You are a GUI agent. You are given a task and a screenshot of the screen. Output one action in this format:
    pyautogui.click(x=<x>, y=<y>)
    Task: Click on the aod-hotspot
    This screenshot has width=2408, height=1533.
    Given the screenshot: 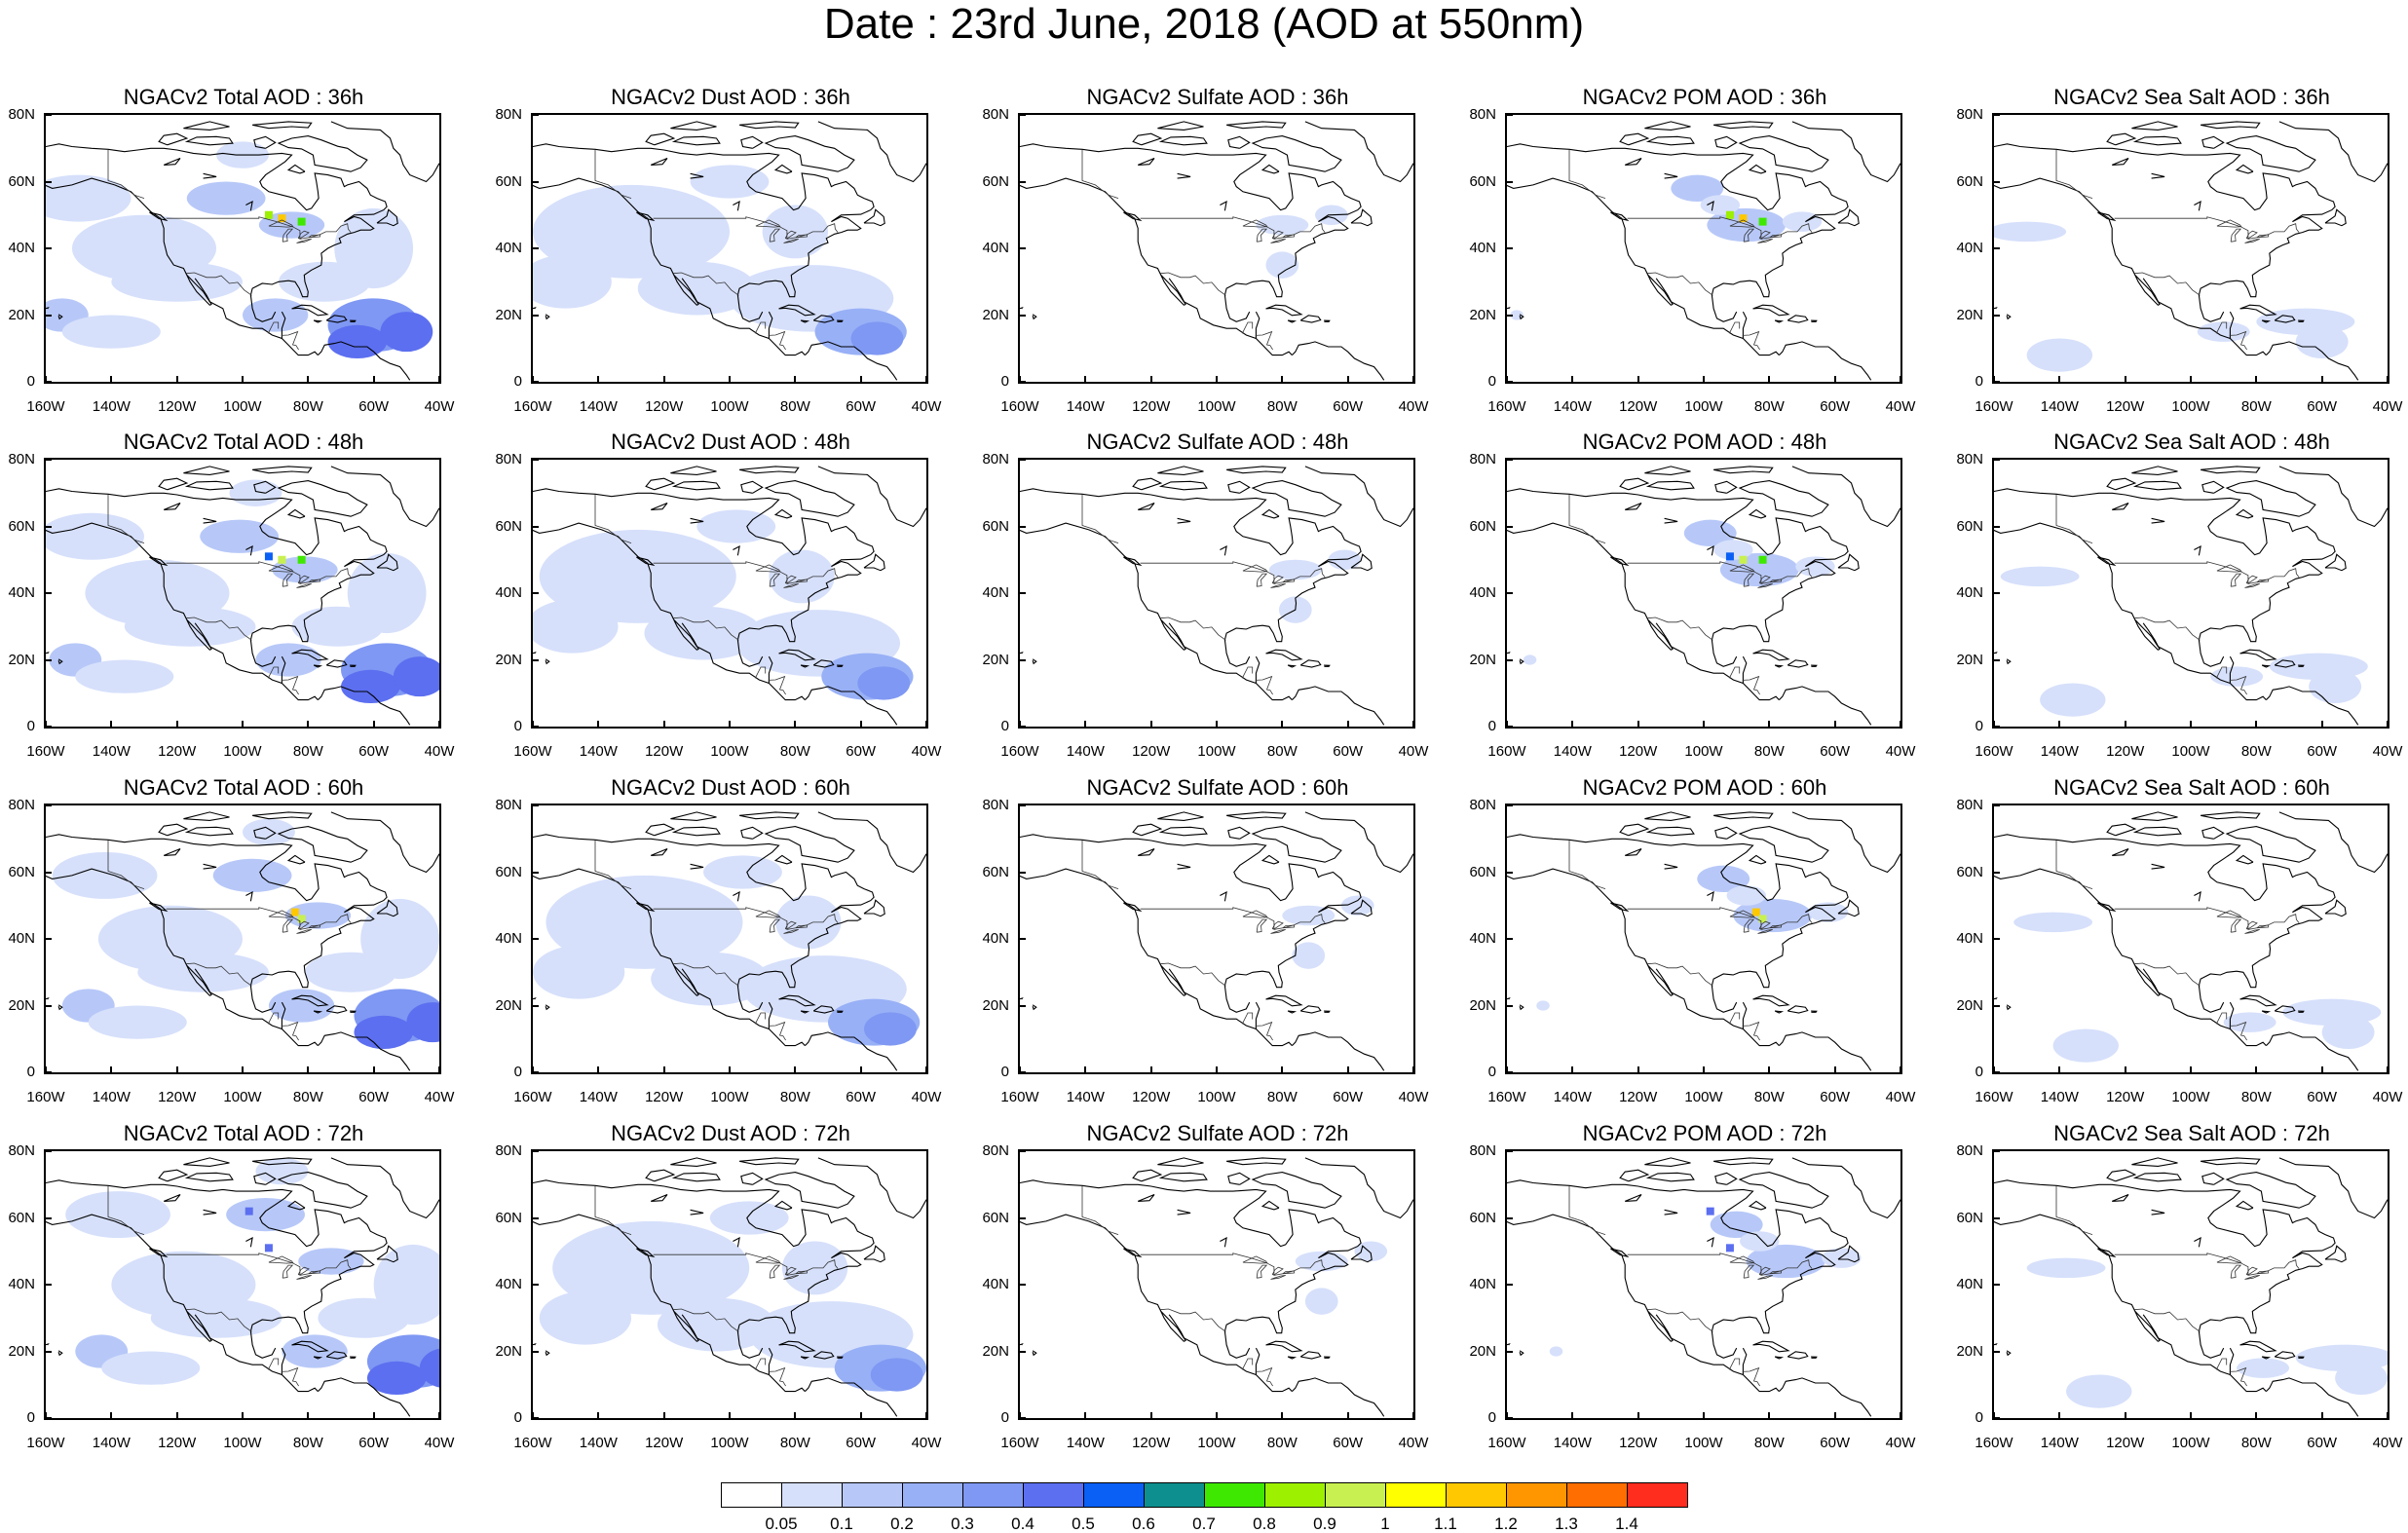 What is the action you would take?
    pyautogui.click(x=1743, y=218)
    